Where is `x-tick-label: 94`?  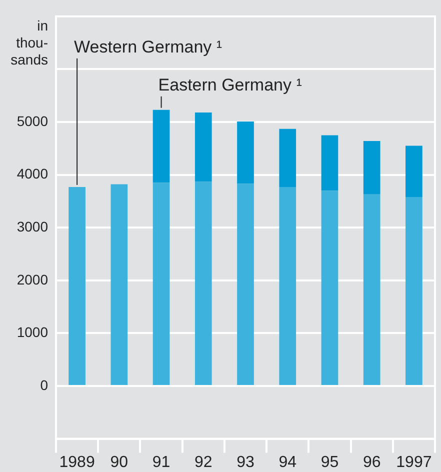 x-tick-label: 94 is located at coordinates (287, 462).